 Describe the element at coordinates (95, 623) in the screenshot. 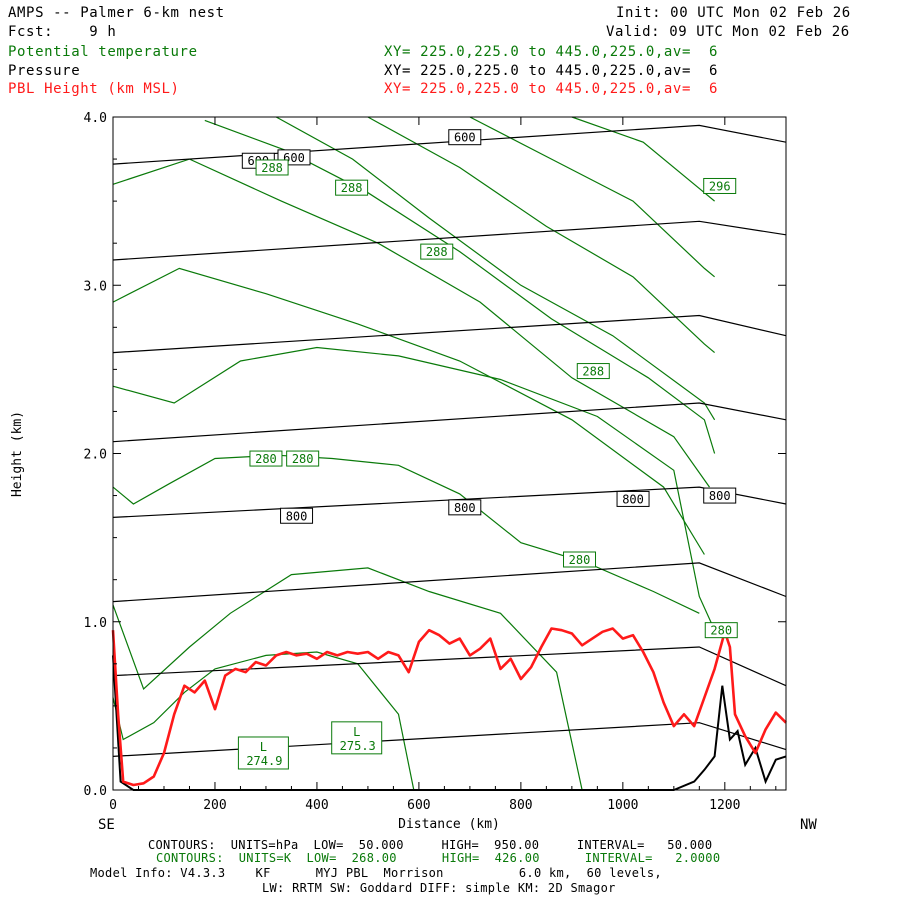

I see `y-tick-label: 1.0` at that location.